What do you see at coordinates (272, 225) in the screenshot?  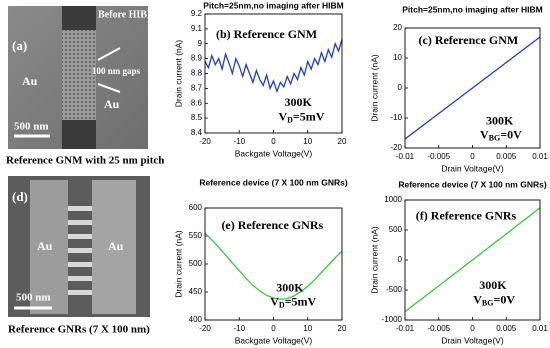 I see `panel-label: (e) Reference GNRs` at bounding box center [272, 225].